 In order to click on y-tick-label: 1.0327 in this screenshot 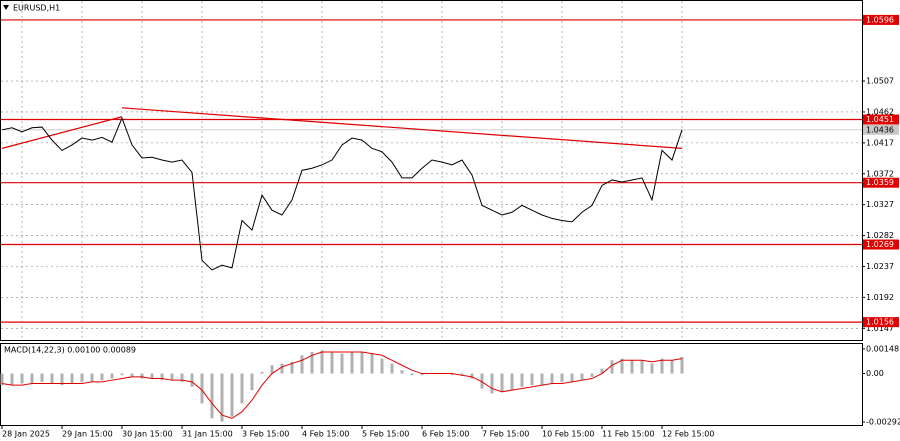, I will do `click(880, 204)`.